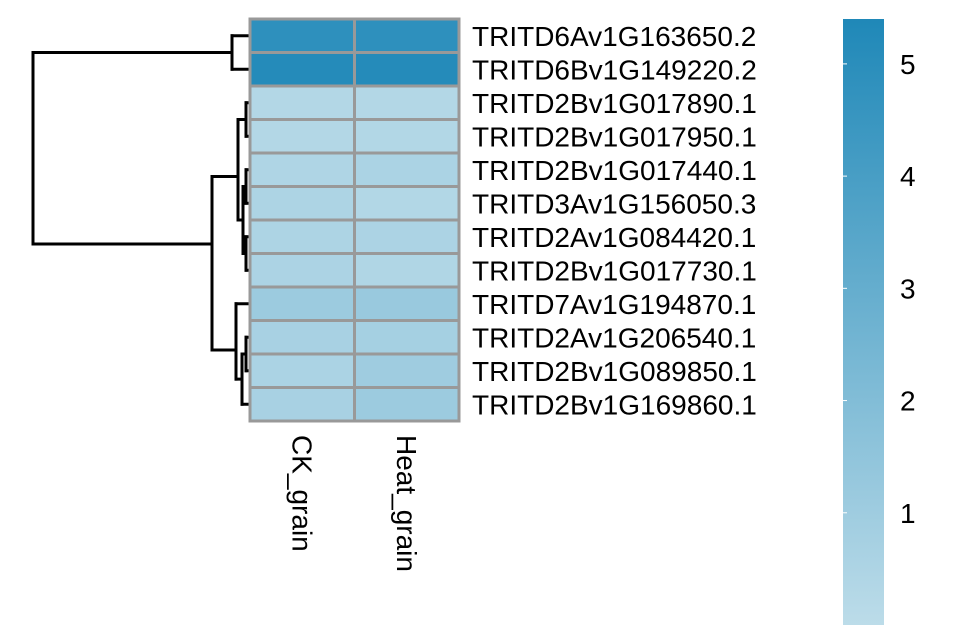  What do you see at coordinates (908, 64) in the screenshot?
I see `legend-tick-label: 5` at bounding box center [908, 64].